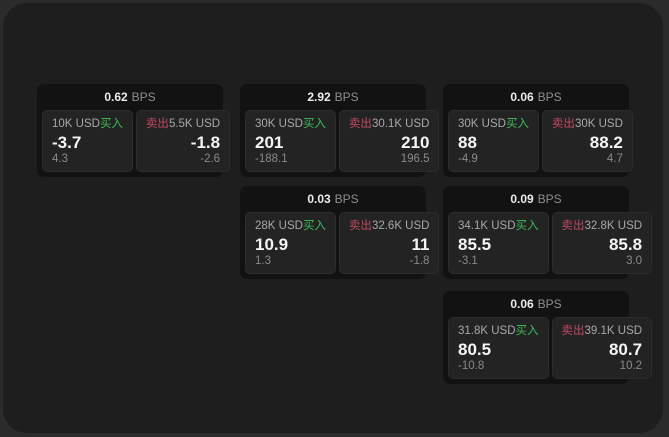  What do you see at coordinates (598, 124) in the screenshot?
I see `sell-amount: 30K USD` at bounding box center [598, 124].